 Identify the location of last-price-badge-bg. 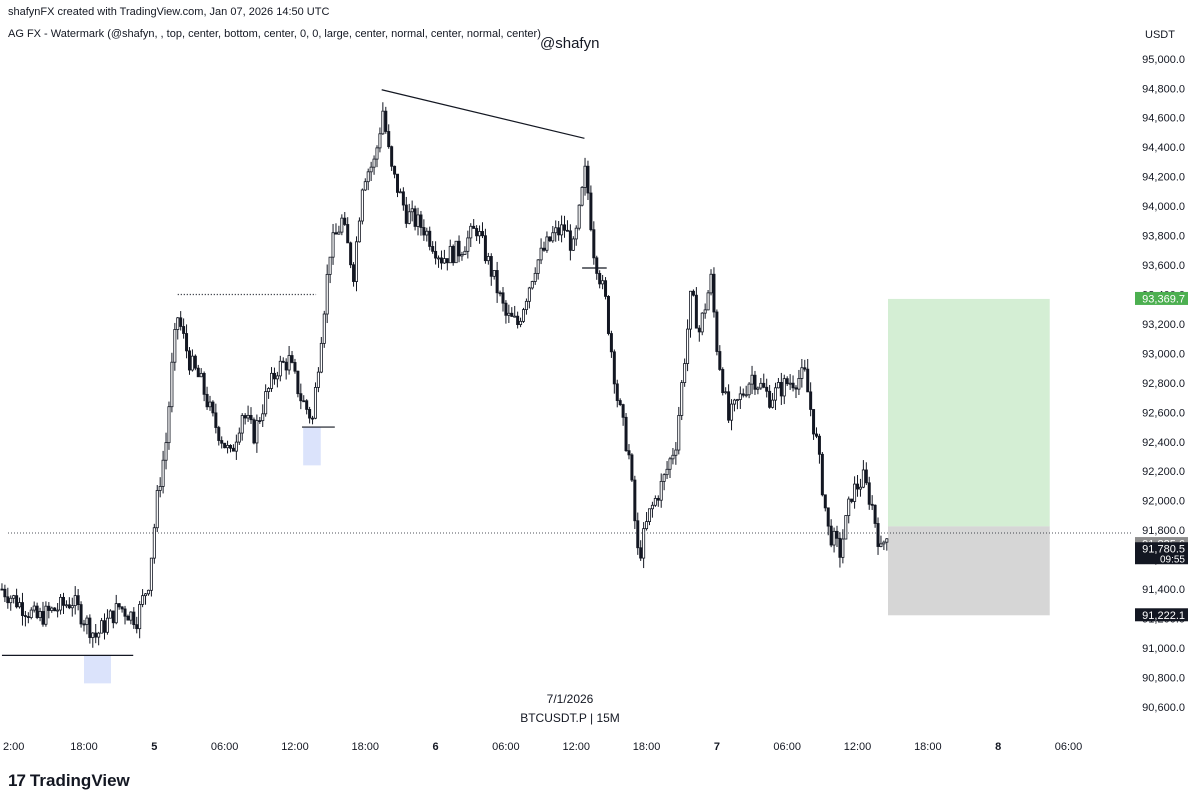
(1161, 553).